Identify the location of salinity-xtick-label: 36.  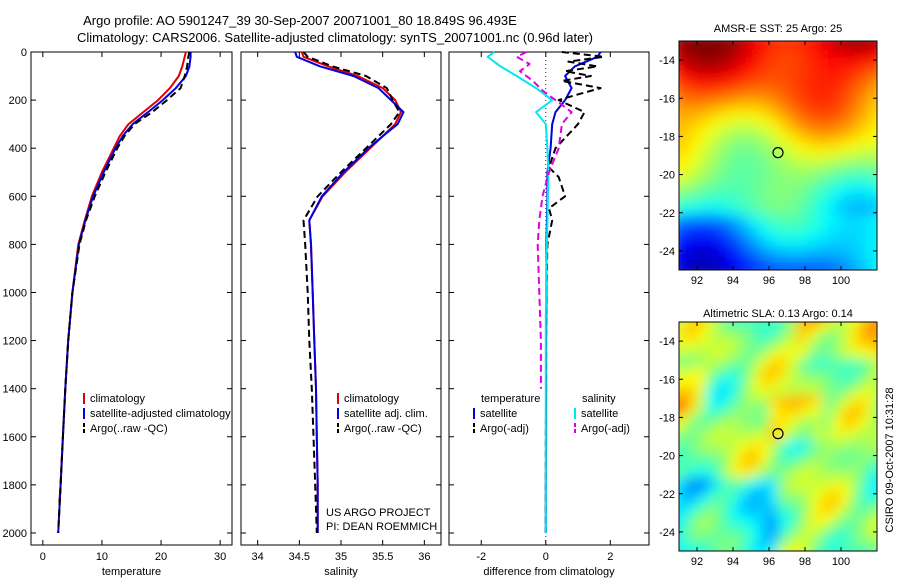
(424, 557).